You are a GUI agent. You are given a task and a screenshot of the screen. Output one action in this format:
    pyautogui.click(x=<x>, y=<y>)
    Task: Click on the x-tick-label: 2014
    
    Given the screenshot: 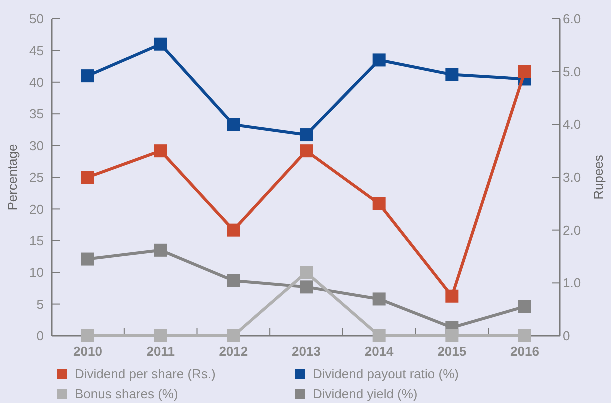 What is the action you would take?
    pyautogui.click(x=379, y=351)
    